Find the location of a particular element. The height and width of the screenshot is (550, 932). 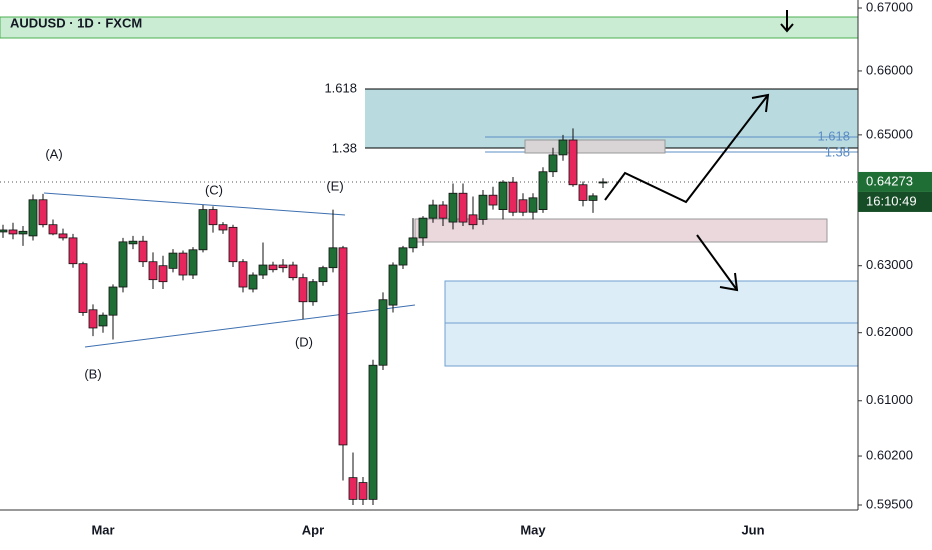

wave-label: (A) is located at coordinates (53, 153).